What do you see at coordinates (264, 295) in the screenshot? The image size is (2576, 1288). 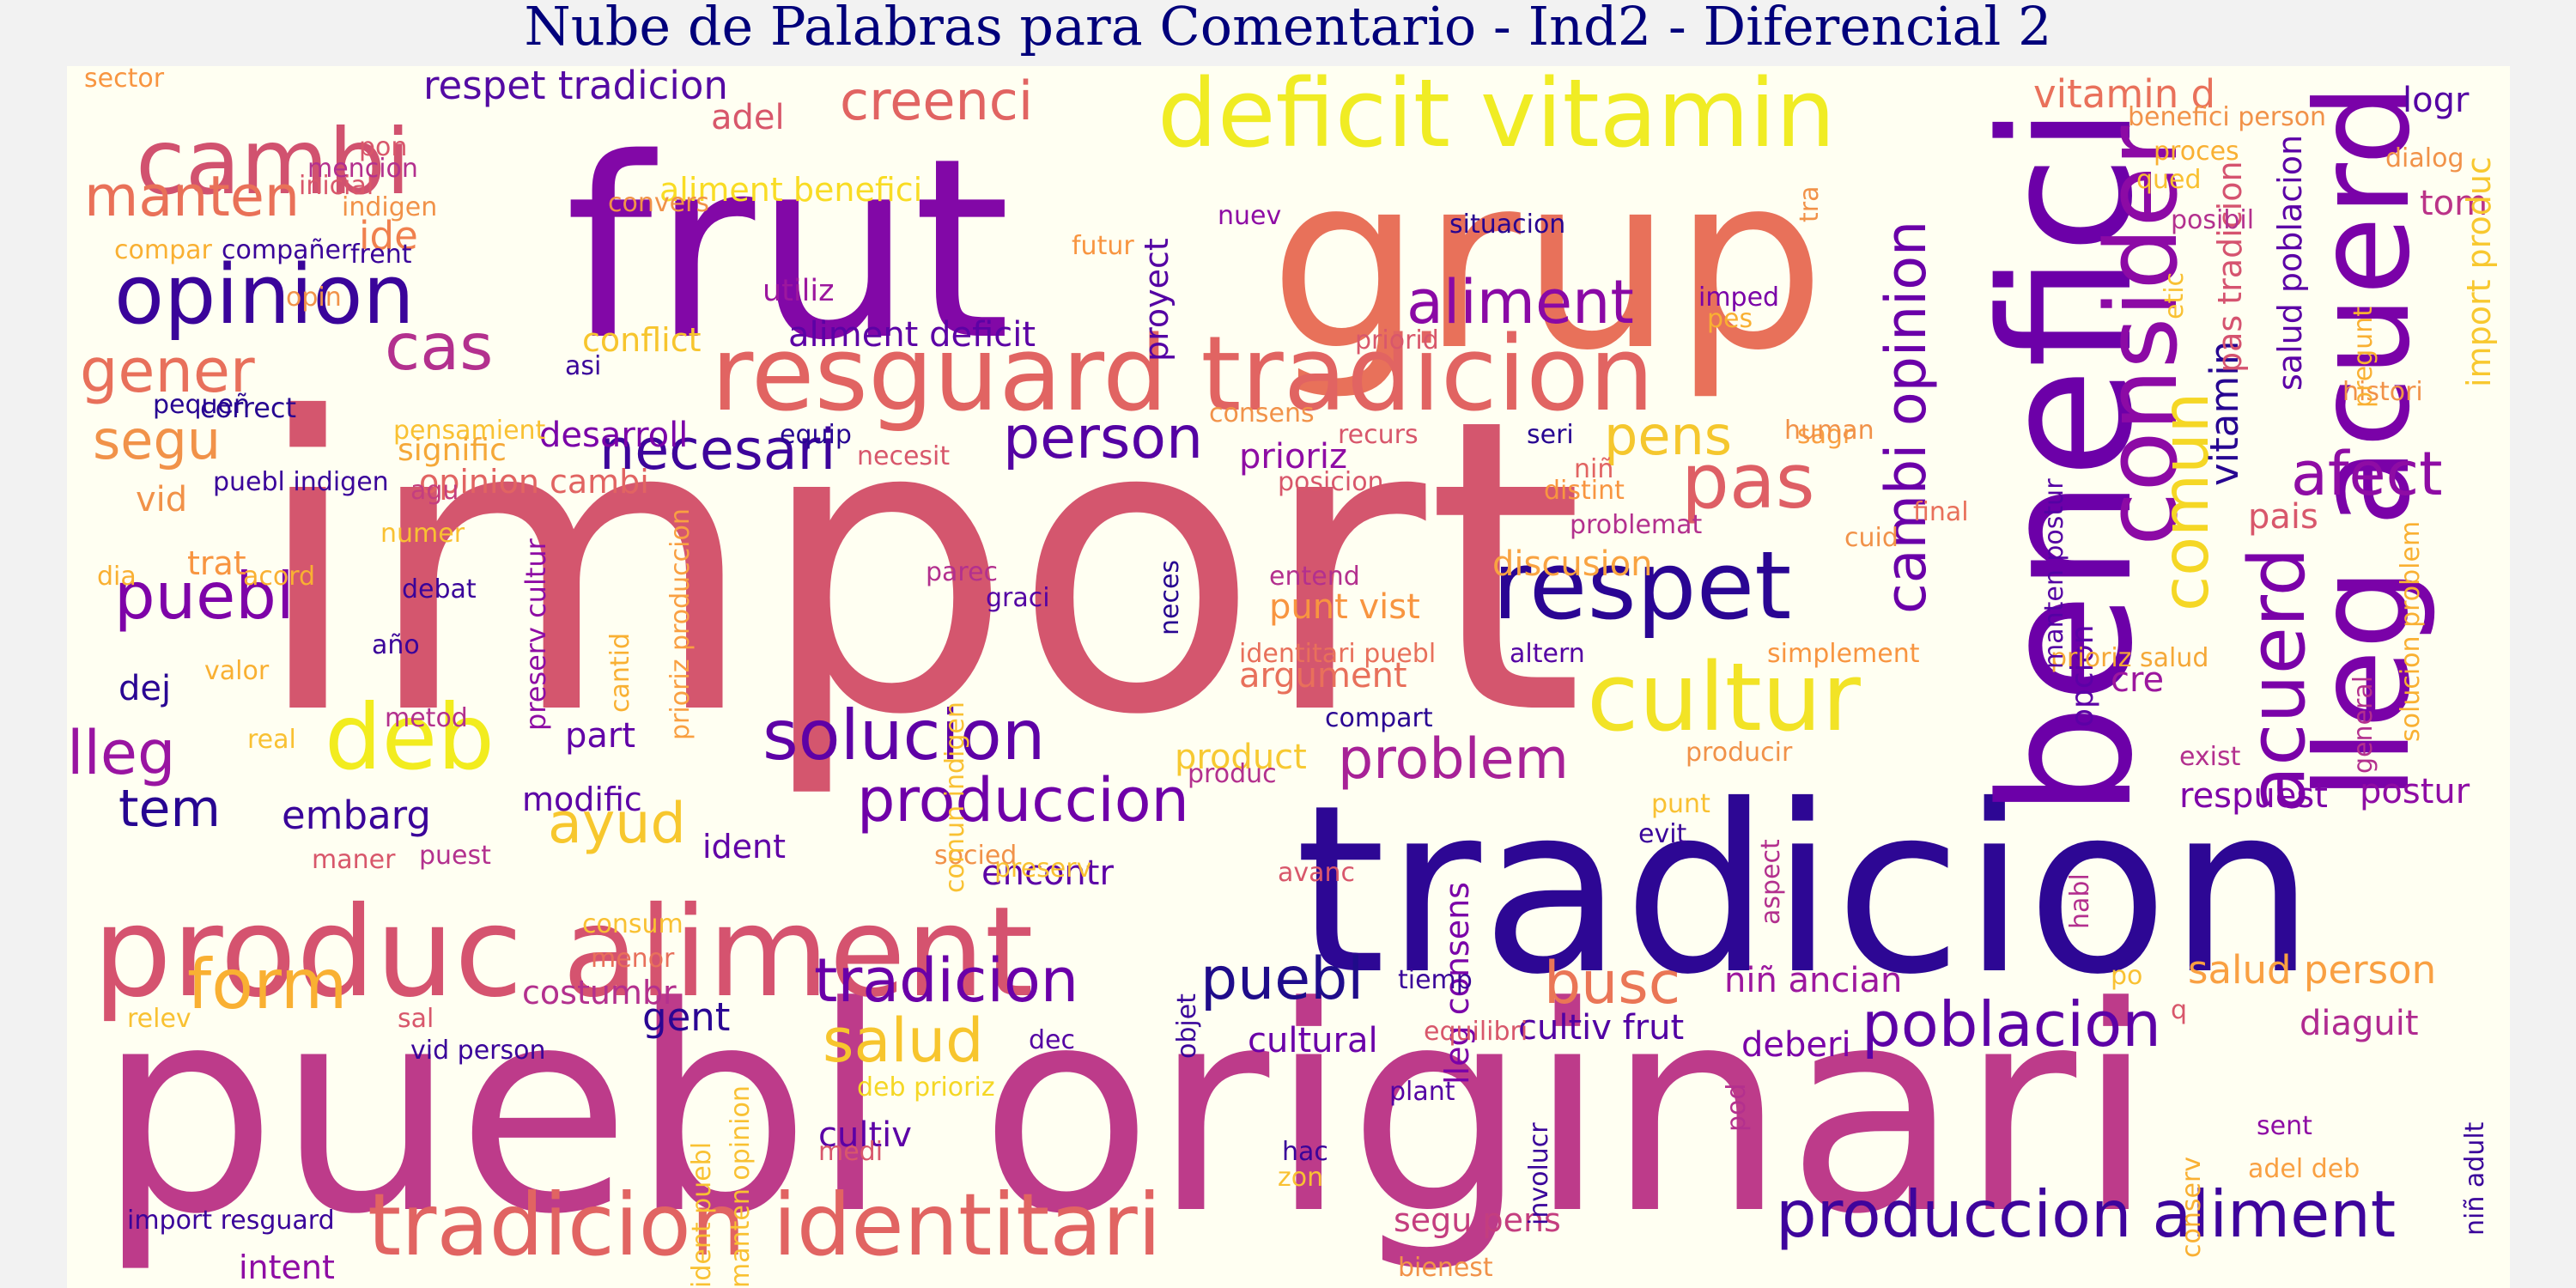 I see `word-opinion: opinion` at bounding box center [264, 295].